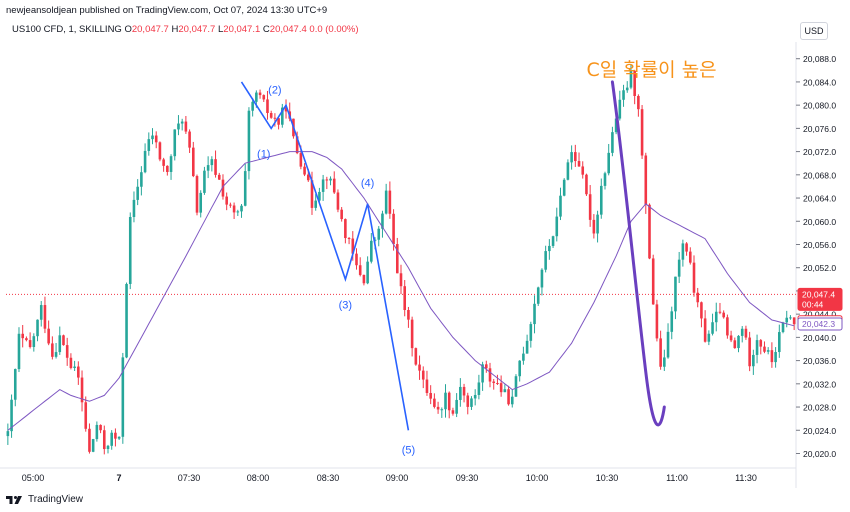  What do you see at coordinates (258, 478) in the screenshot?
I see `x-tick-label: 08:00` at bounding box center [258, 478].